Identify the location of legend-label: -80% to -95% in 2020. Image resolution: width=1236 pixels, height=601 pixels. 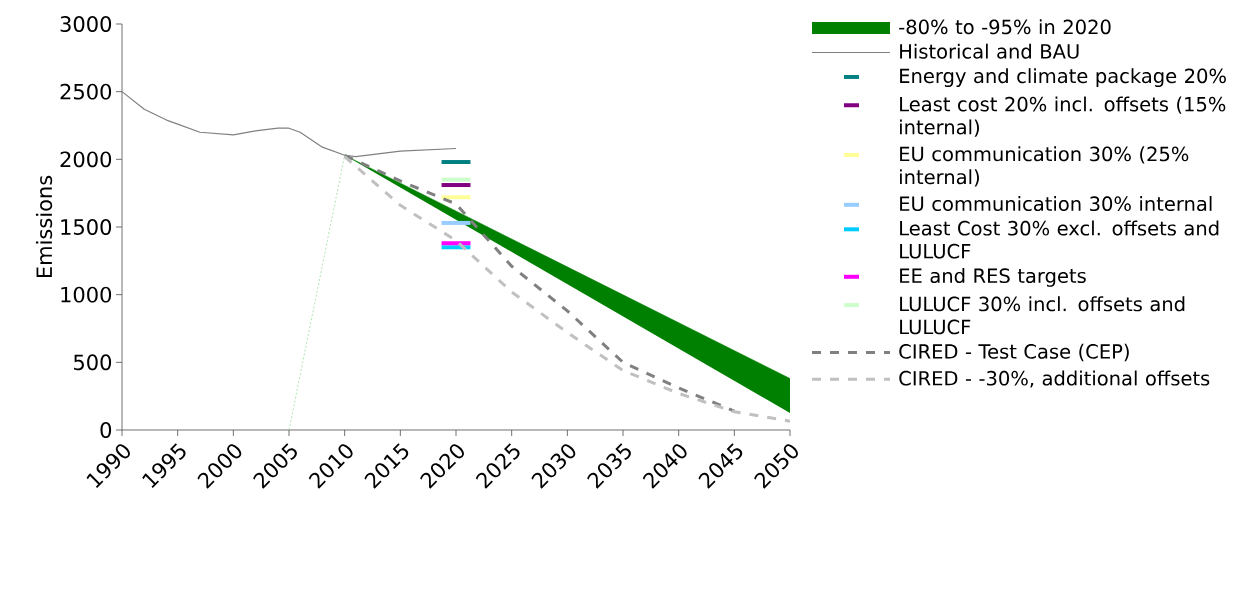
(1005, 27).